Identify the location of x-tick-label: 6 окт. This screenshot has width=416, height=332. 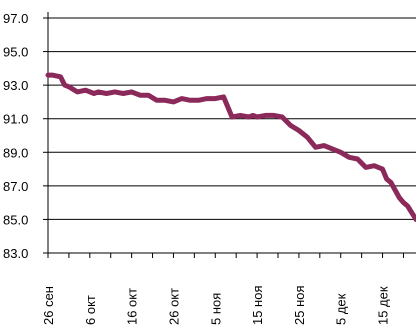
(90, 310).